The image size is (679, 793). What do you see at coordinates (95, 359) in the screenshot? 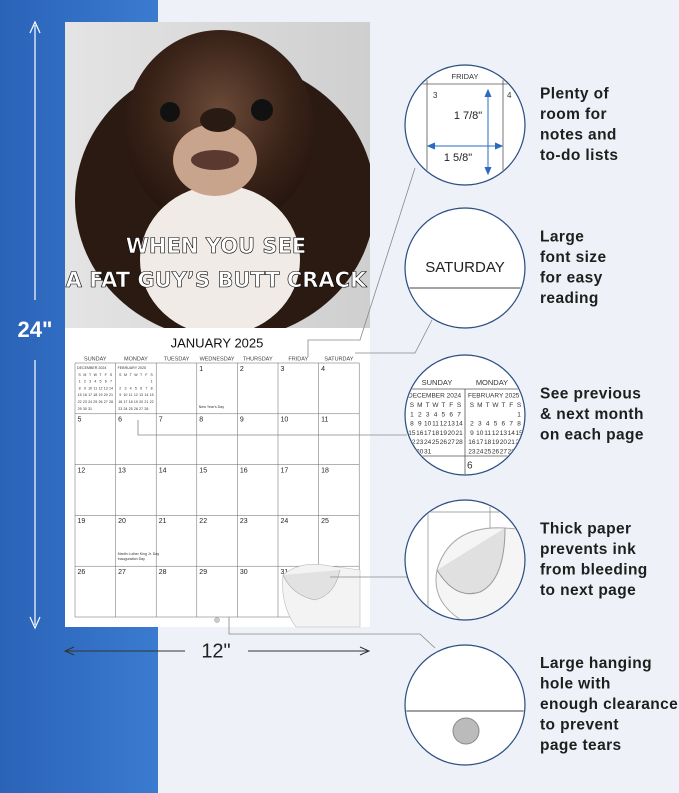
I see `weekday: SUNDAY` at bounding box center [95, 359].